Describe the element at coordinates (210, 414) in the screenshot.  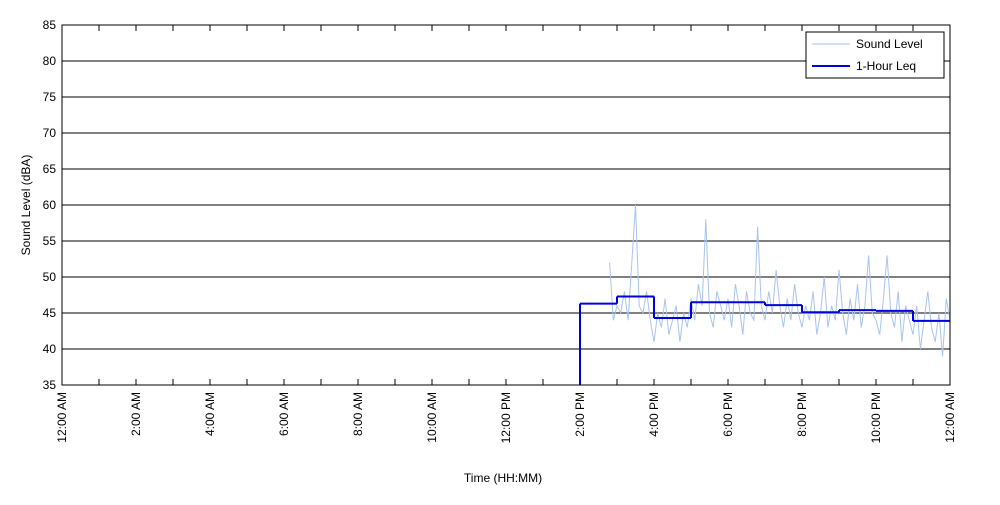
I see `x-tick-label: 4:00 AM` at that location.